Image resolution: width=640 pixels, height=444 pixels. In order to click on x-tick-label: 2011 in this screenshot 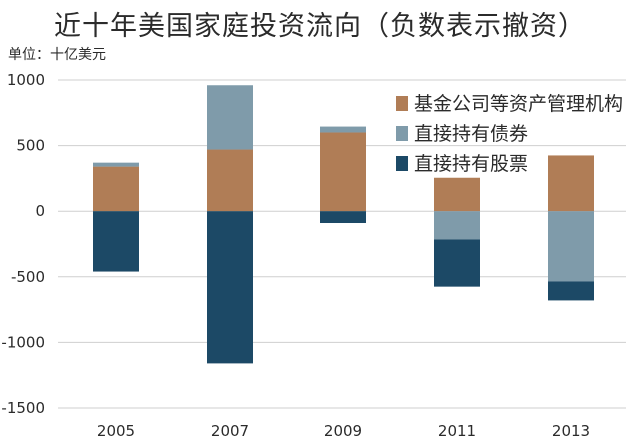, I will do `click(457, 431)`.